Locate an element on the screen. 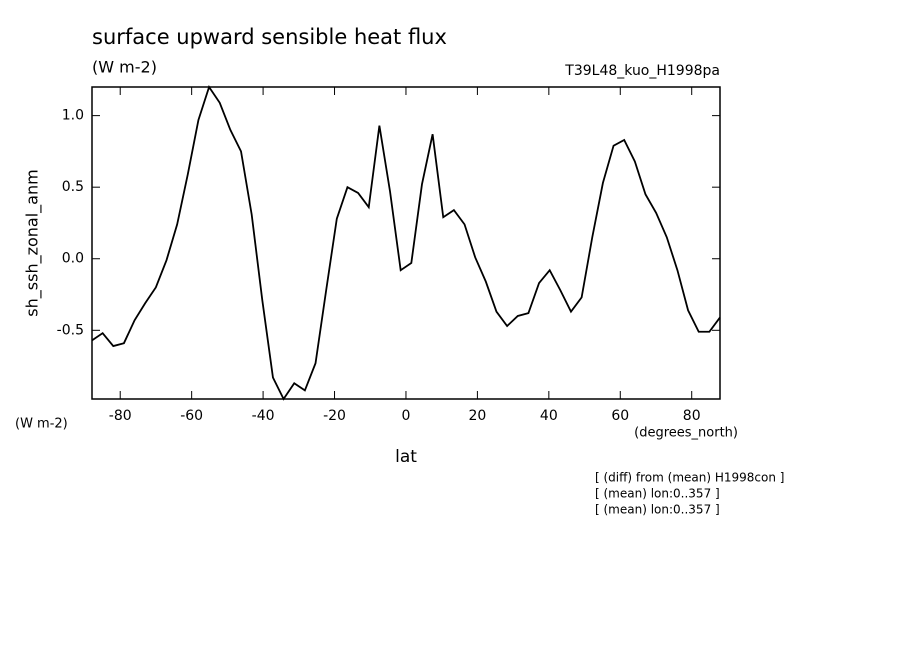 This screenshot has height=654, width=904. x-tick-label: 80 is located at coordinates (692, 416).